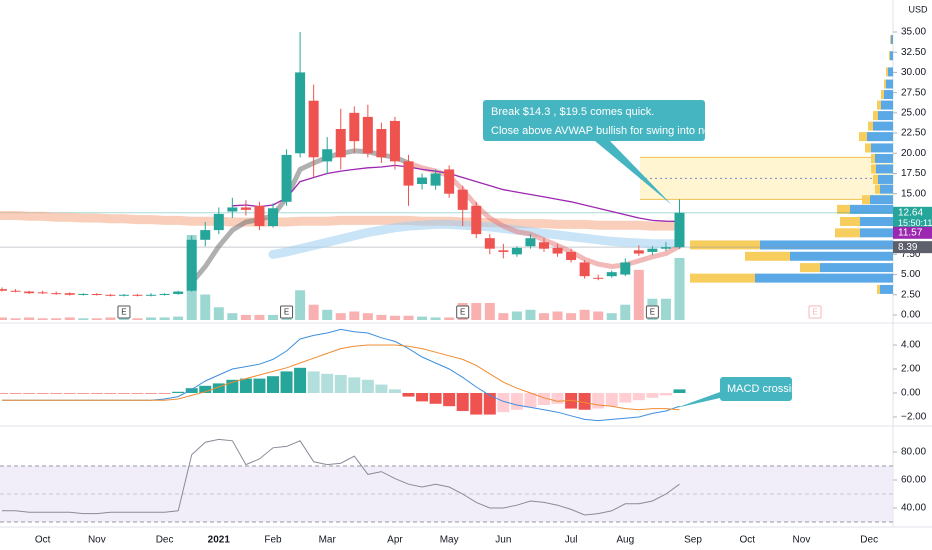 The width and height of the screenshot is (932, 550). What do you see at coordinates (911, 294) in the screenshot?
I see `y-tick-label: 2.50` at bounding box center [911, 294].